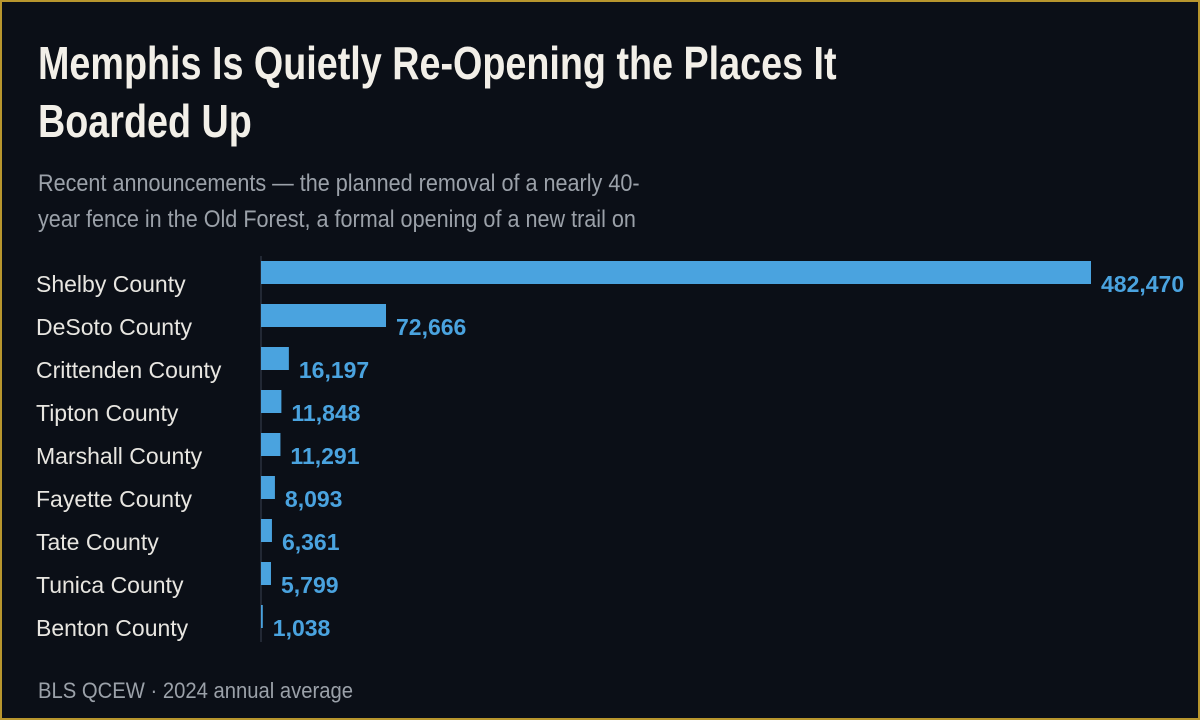 Image resolution: width=1200 pixels, height=720 pixels. Describe the element at coordinates (310, 585) in the screenshot. I see `value-label: 5,799` at that location.